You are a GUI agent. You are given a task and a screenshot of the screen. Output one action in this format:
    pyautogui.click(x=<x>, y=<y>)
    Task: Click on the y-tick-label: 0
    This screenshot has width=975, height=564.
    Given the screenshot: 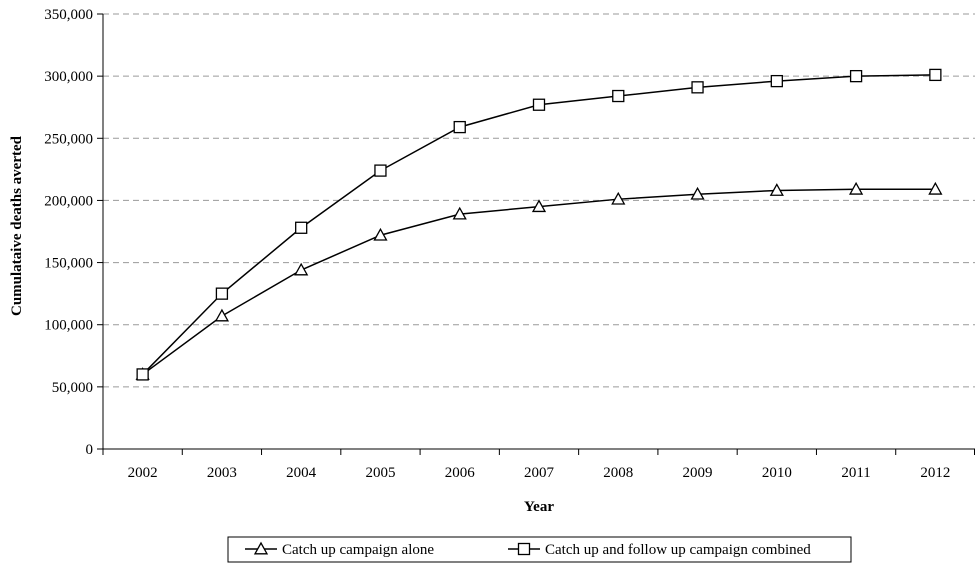 What is the action you would take?
    pyautogui.click(x=90, y=450)
    